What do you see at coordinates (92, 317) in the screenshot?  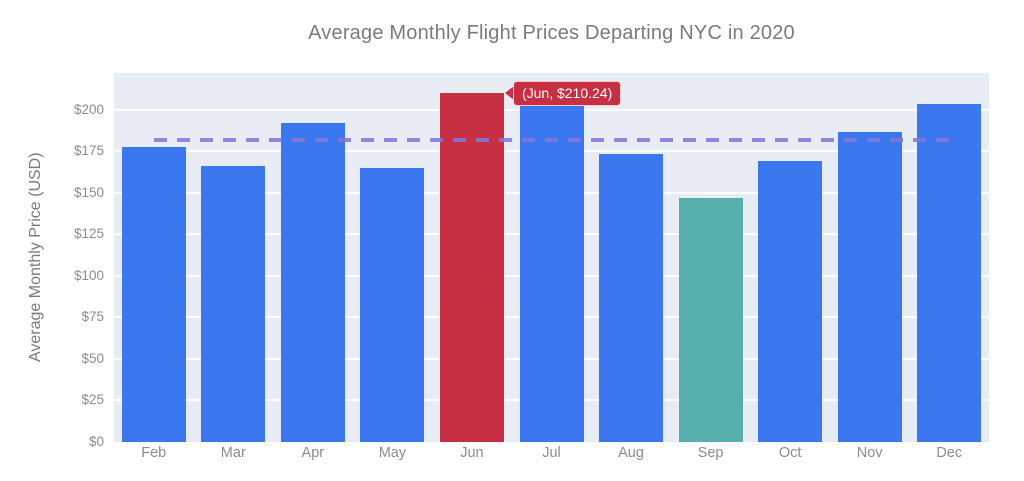 I see `y-tick-75: $75` at bounding box center [92, 317].